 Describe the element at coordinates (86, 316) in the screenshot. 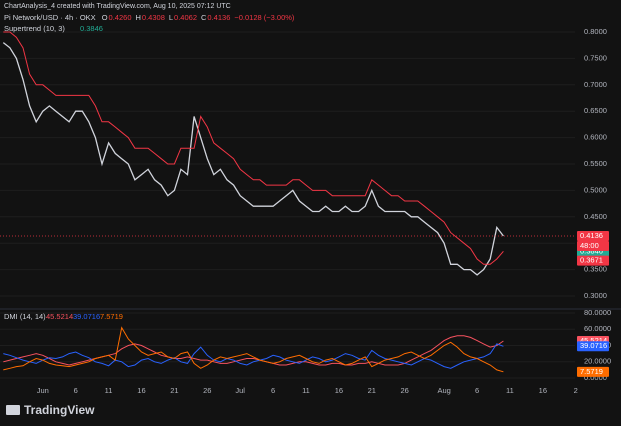

I see `dmi-value: 39.0716` at that location.